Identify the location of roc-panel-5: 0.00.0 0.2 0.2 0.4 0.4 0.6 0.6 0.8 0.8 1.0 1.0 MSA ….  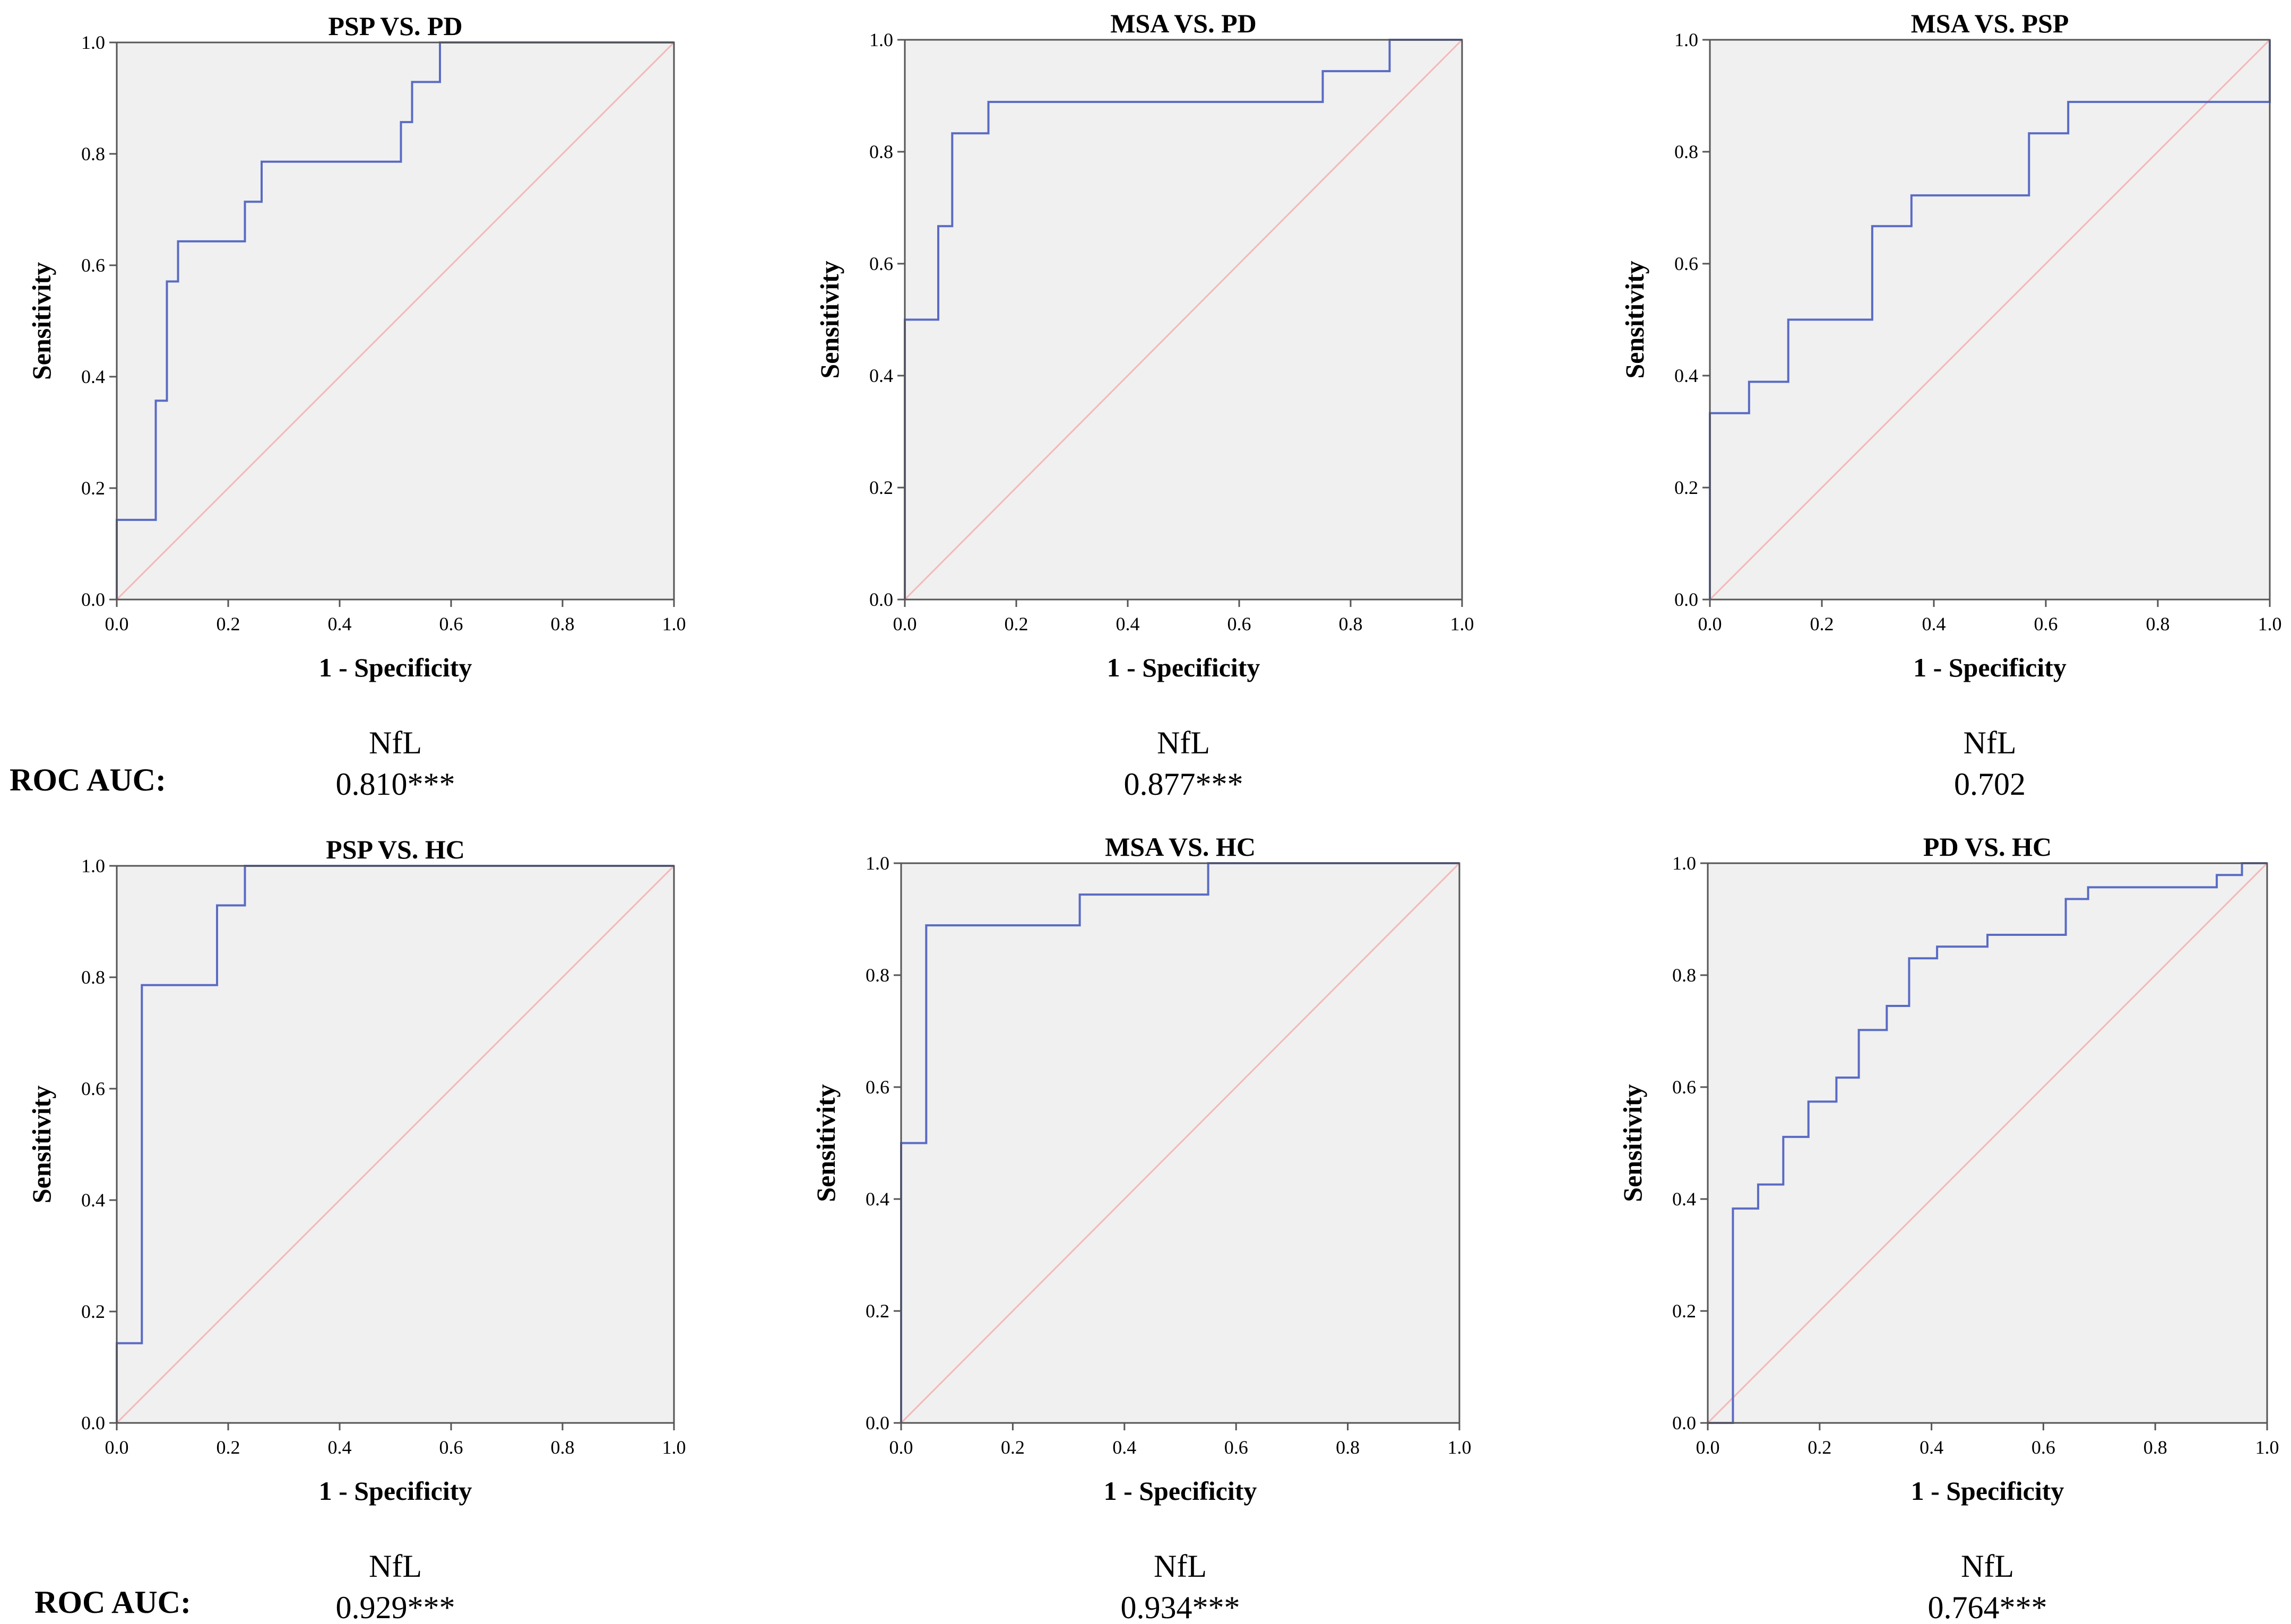
(1141, 1228).